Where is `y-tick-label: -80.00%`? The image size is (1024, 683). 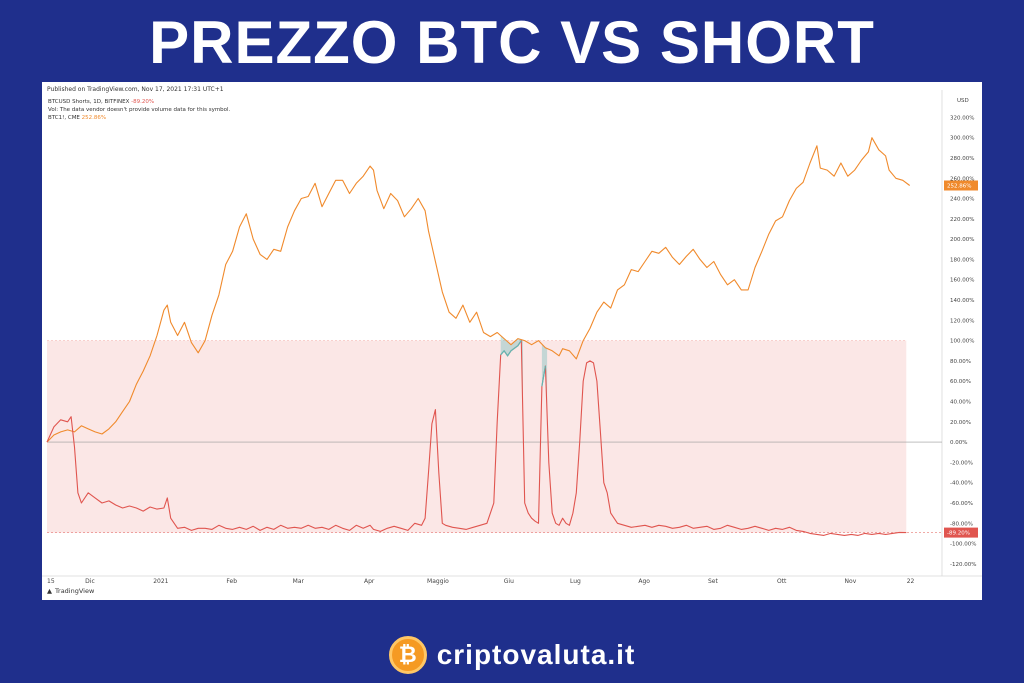 y-tick-label: -80.00% is located at coordinates (961, 524).